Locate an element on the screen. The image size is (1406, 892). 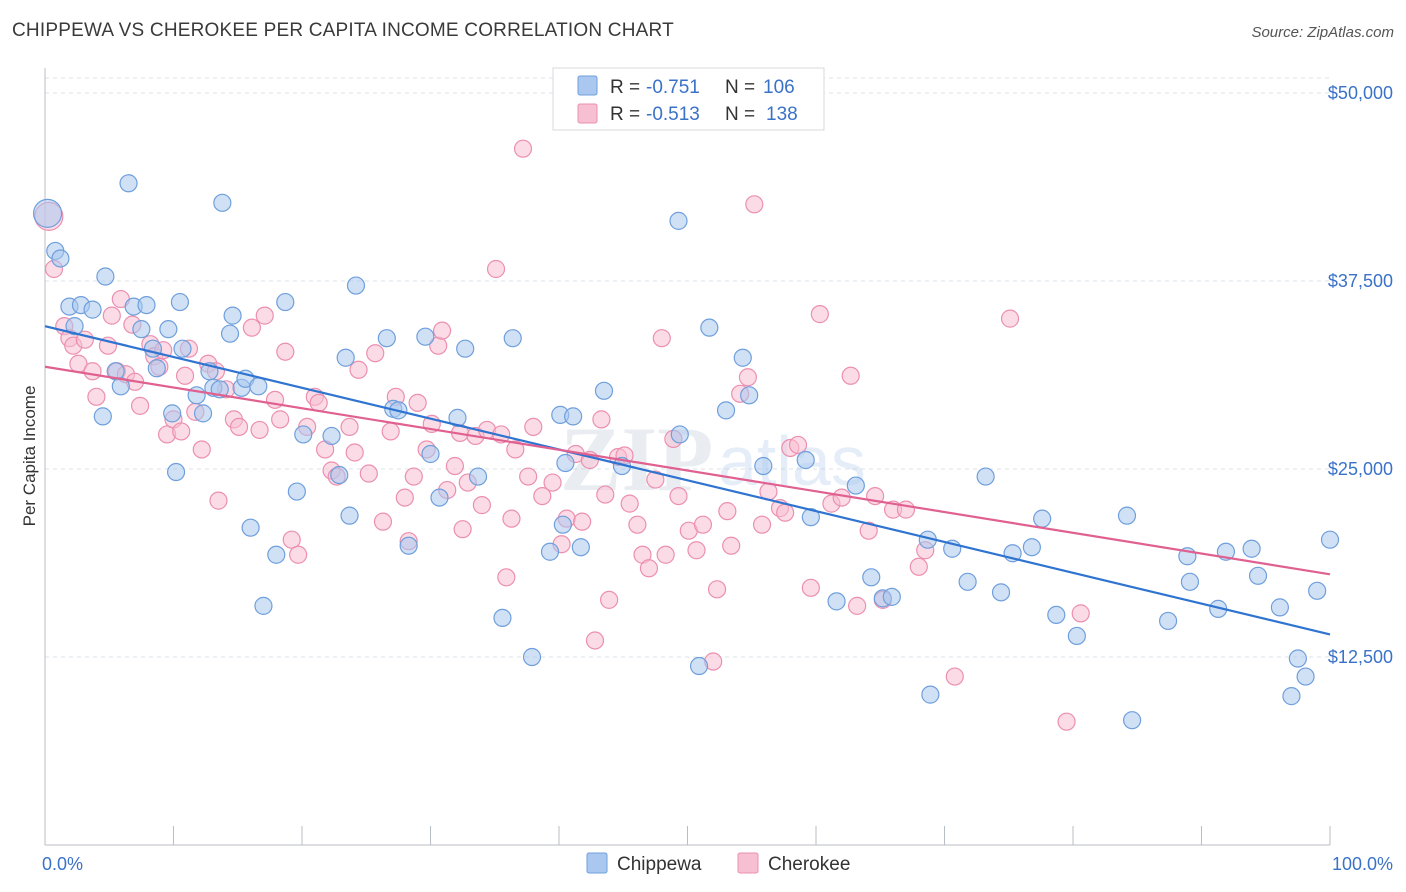
legend-n-value-2: 138 is located at coordinates (782, 114).